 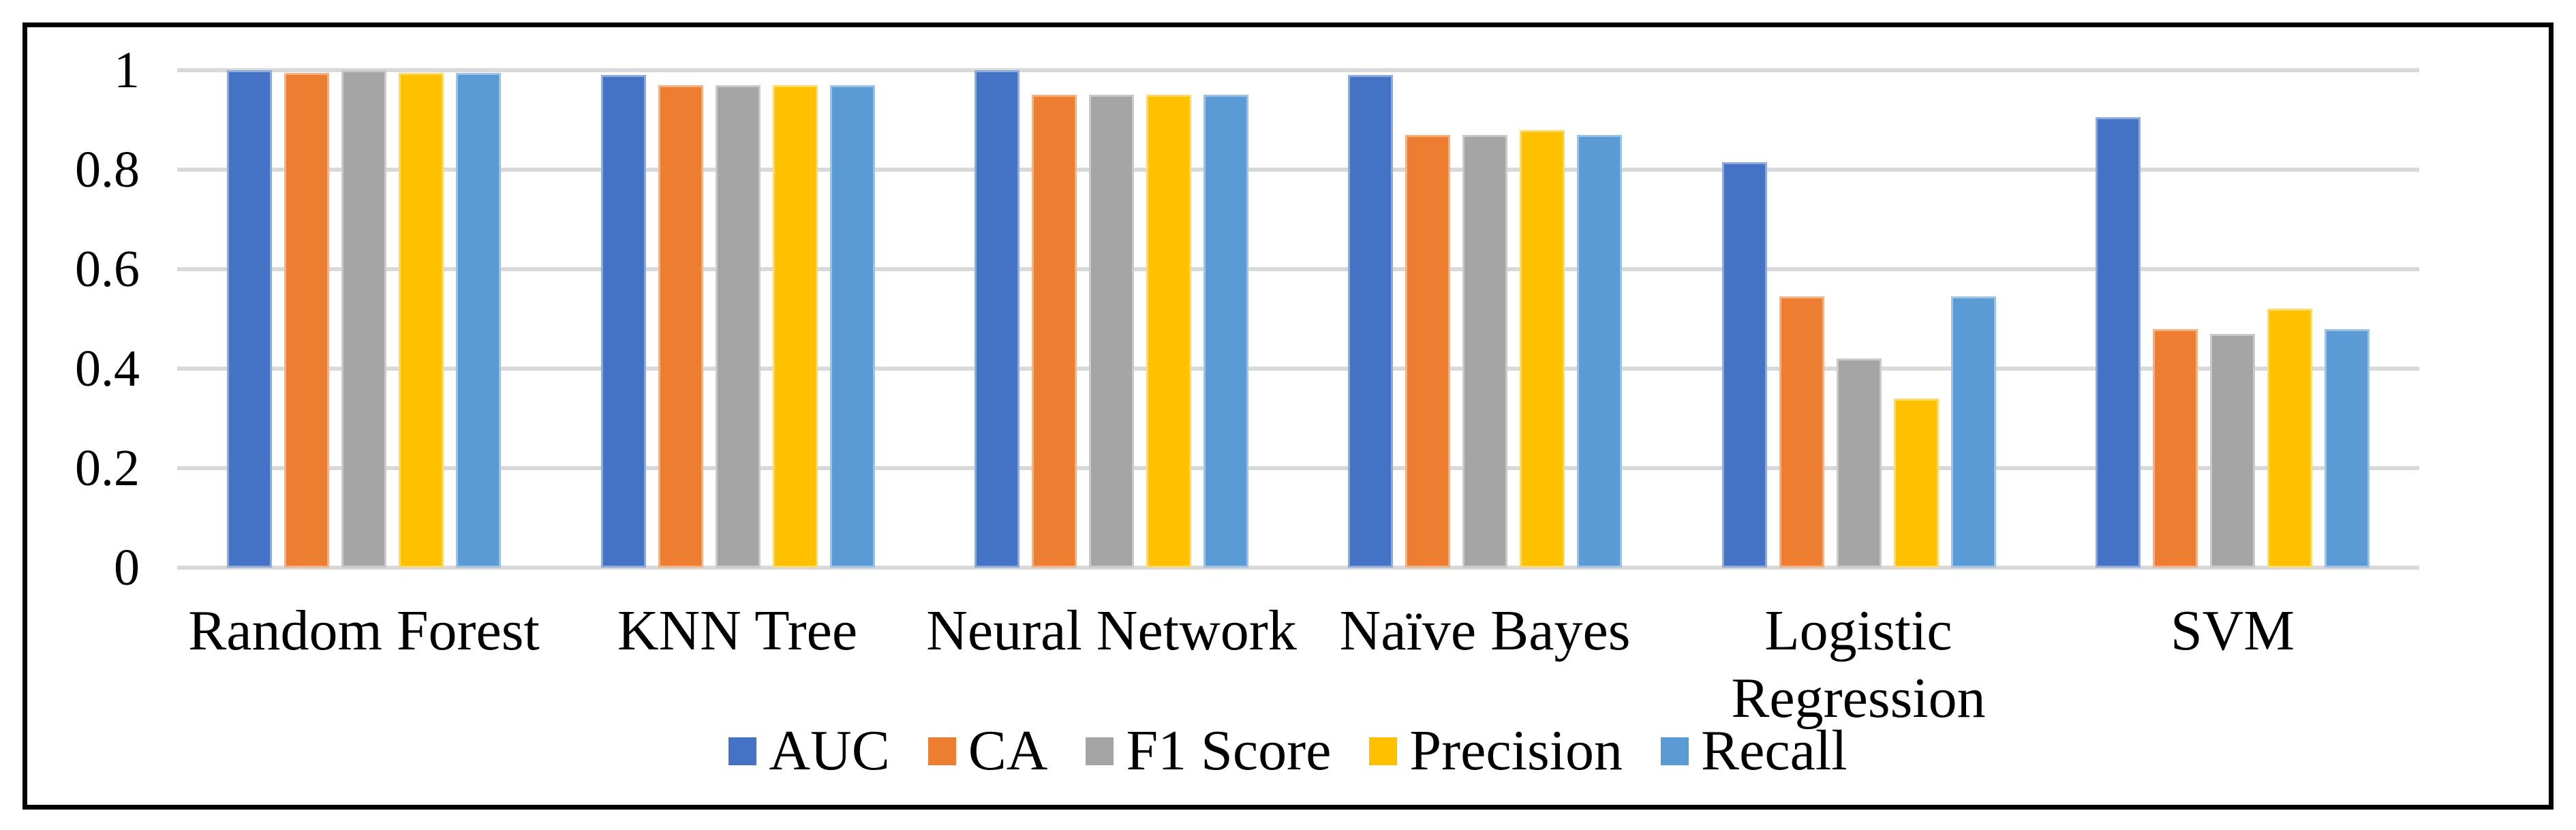 What do you see at coordinates (1802, 432) in the screenshot?
I see `bar-ca-logistic-regression` at bounding box center [1802, 432].